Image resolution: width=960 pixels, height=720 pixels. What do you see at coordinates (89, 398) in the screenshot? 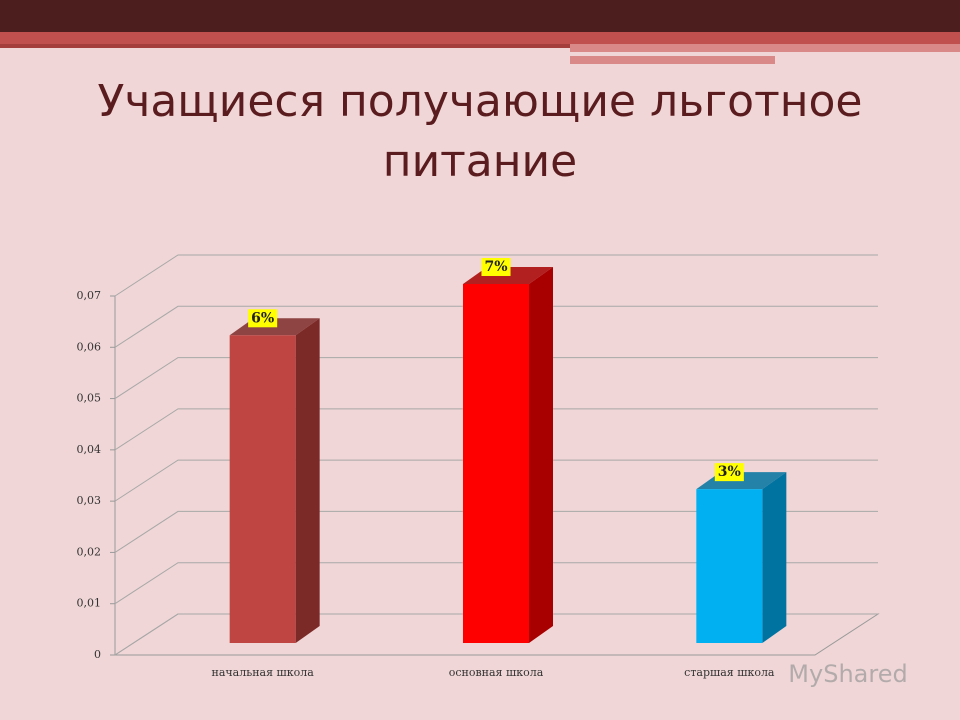
I see `y-tick-label: 0,05` at bounding box center [89, 398].